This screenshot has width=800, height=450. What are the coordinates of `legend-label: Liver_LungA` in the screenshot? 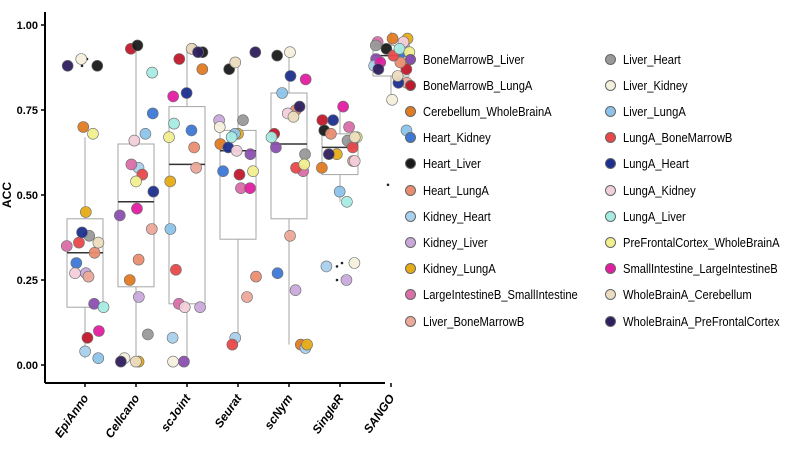 It's located at (654, 111).